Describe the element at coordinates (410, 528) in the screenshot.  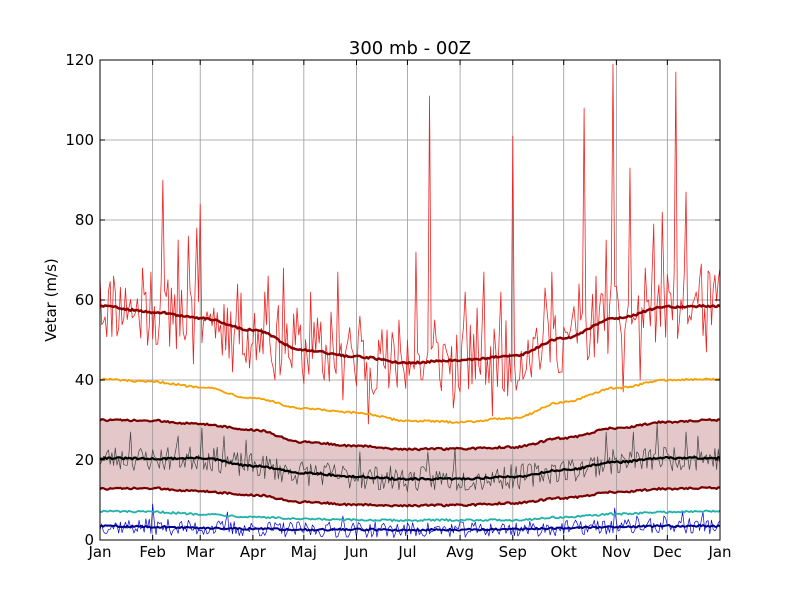
I see `series-min-mean` at that location.